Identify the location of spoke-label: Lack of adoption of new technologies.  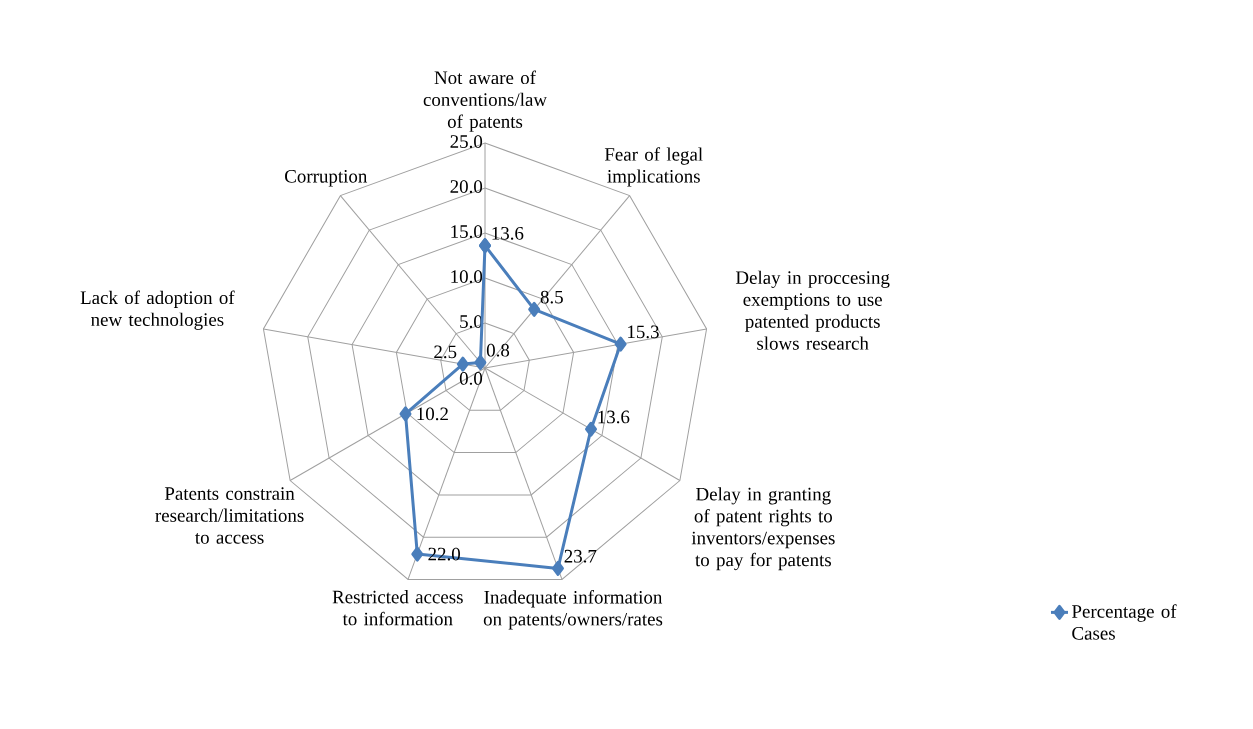
(157, 310).